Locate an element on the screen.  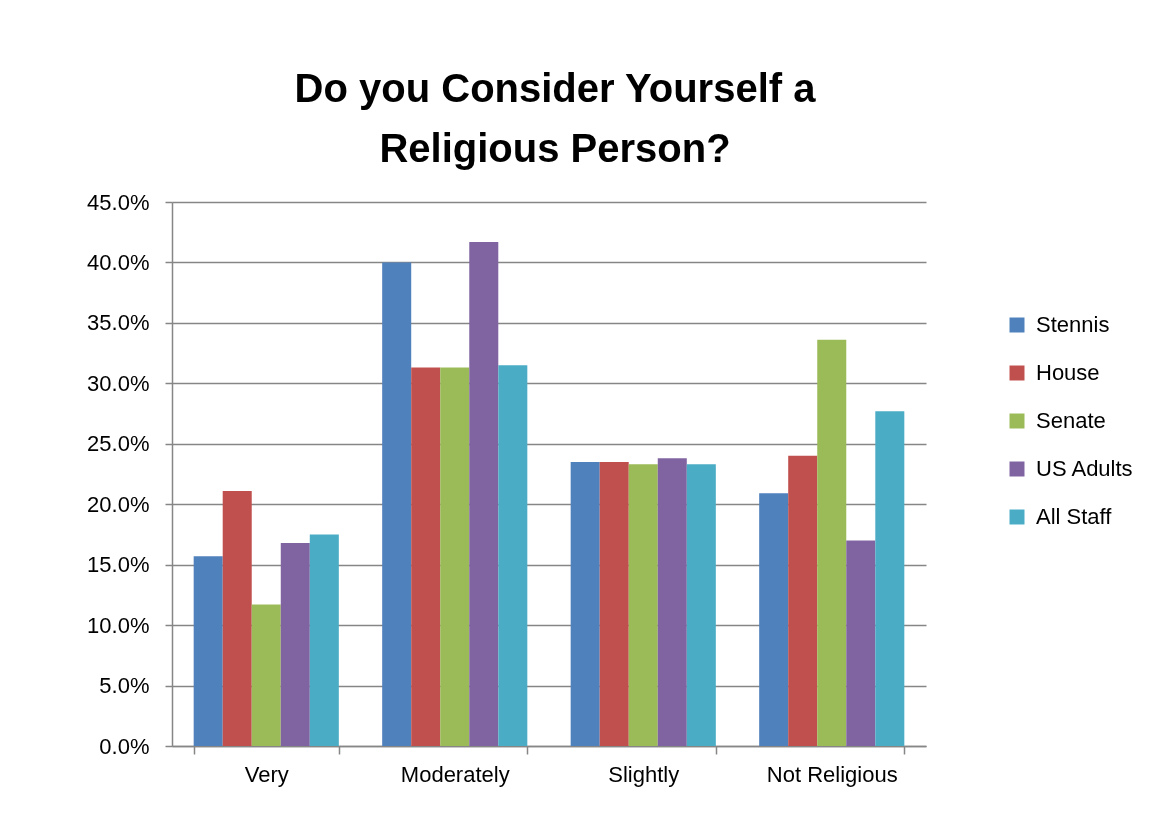
legend-label: Stennis is located at coordinates (1073, 324).